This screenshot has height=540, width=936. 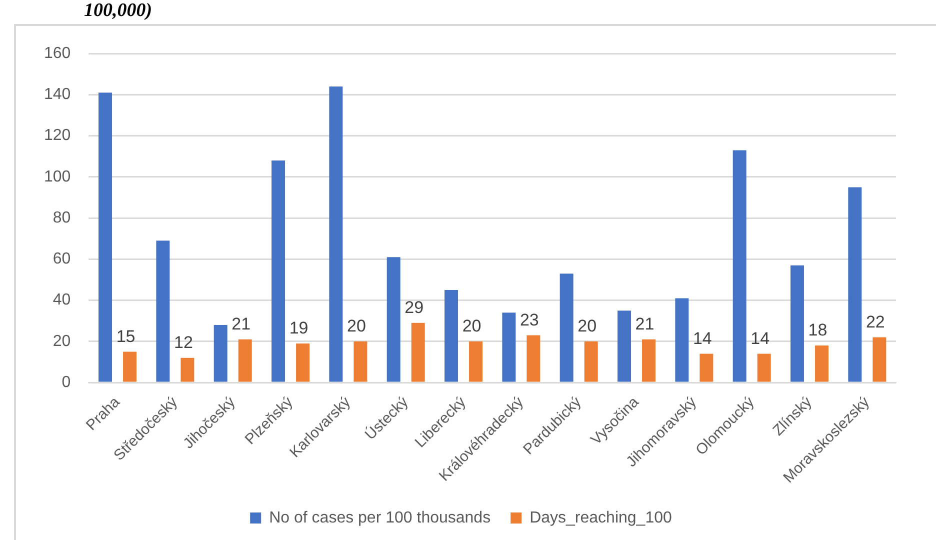 What do you see at coordinates (118, 11) in the screenshot?
I see `chart-title: 100,000)` at bounding box center [118, 11].